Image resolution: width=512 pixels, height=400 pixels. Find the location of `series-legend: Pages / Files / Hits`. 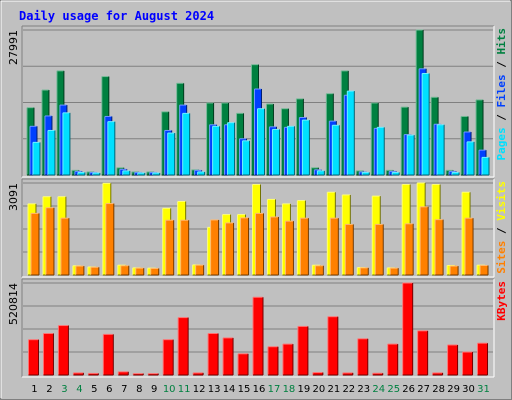

series-legend: Pages / Files / Hits is located at coordinates (501, 94).